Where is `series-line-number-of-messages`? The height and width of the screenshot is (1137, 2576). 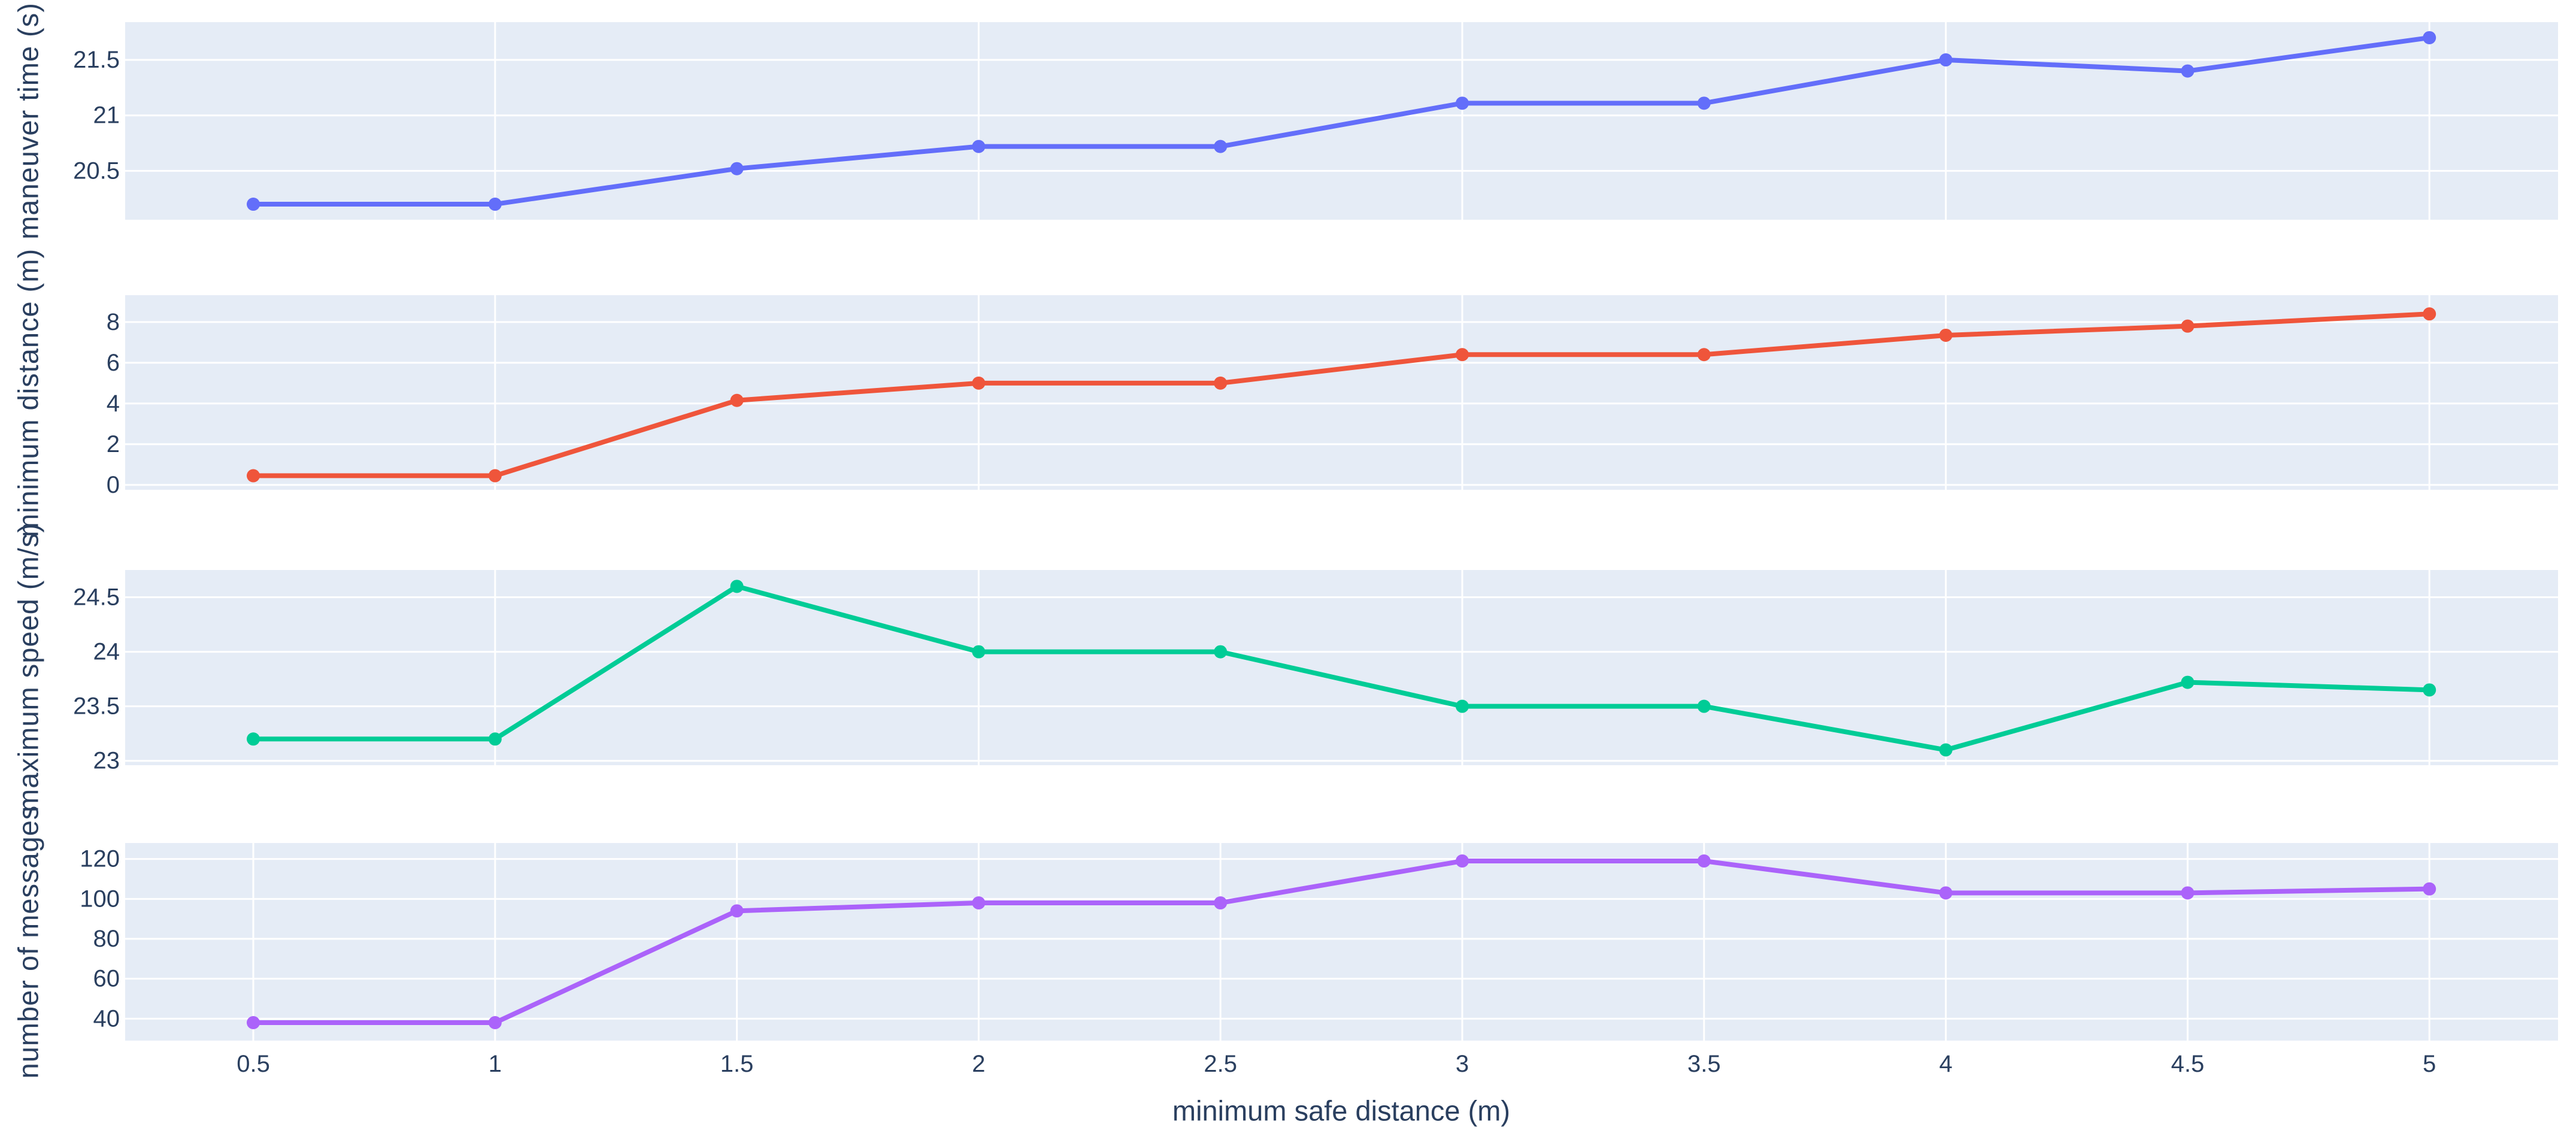
series-line-number-of-messages is located at coordinates (1341, 942).